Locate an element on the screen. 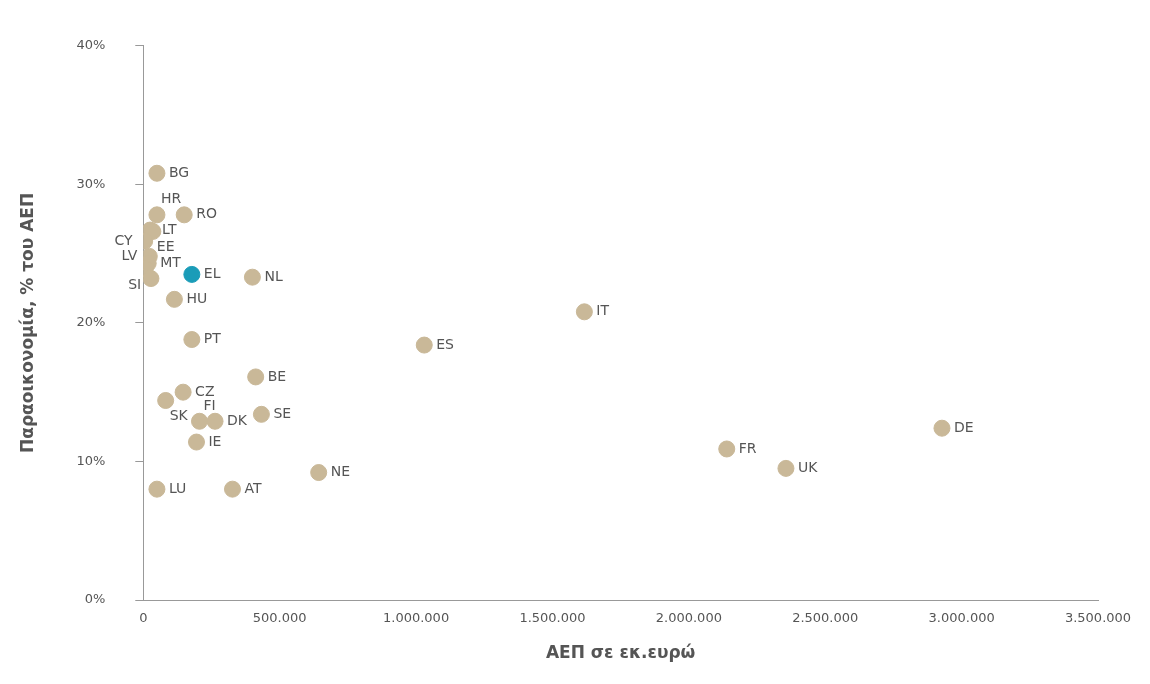 The image size is (1150, 684). x-tick-label: 500.000 is located at coordinates (279, 618).